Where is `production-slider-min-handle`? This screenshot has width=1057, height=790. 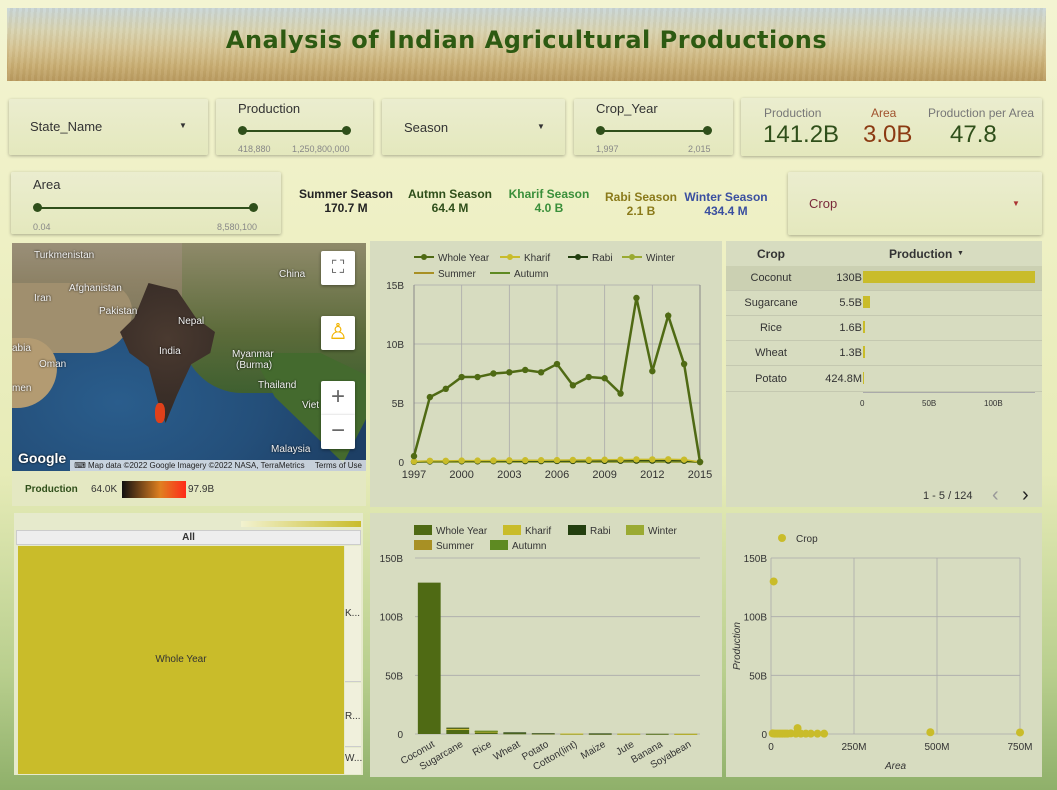 production-slider-min-handle is located at coordinates (242, 130).